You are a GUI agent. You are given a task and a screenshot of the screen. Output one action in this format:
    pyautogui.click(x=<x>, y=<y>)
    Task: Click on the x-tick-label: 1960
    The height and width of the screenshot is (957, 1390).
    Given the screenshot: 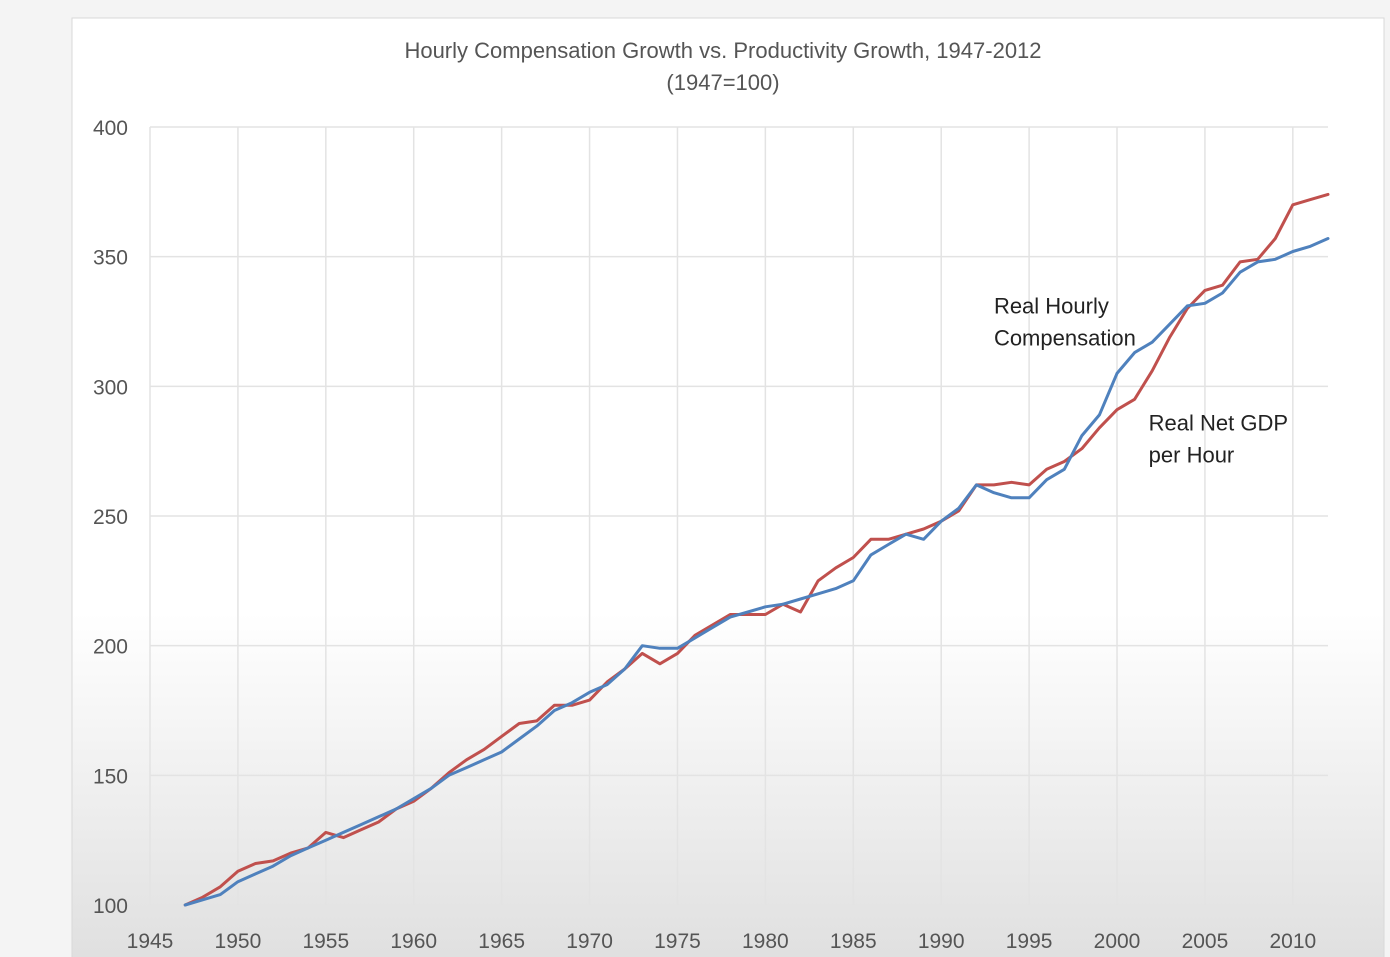 What is the action you would take?
    pyautogui.click(x=413, y=941)
    